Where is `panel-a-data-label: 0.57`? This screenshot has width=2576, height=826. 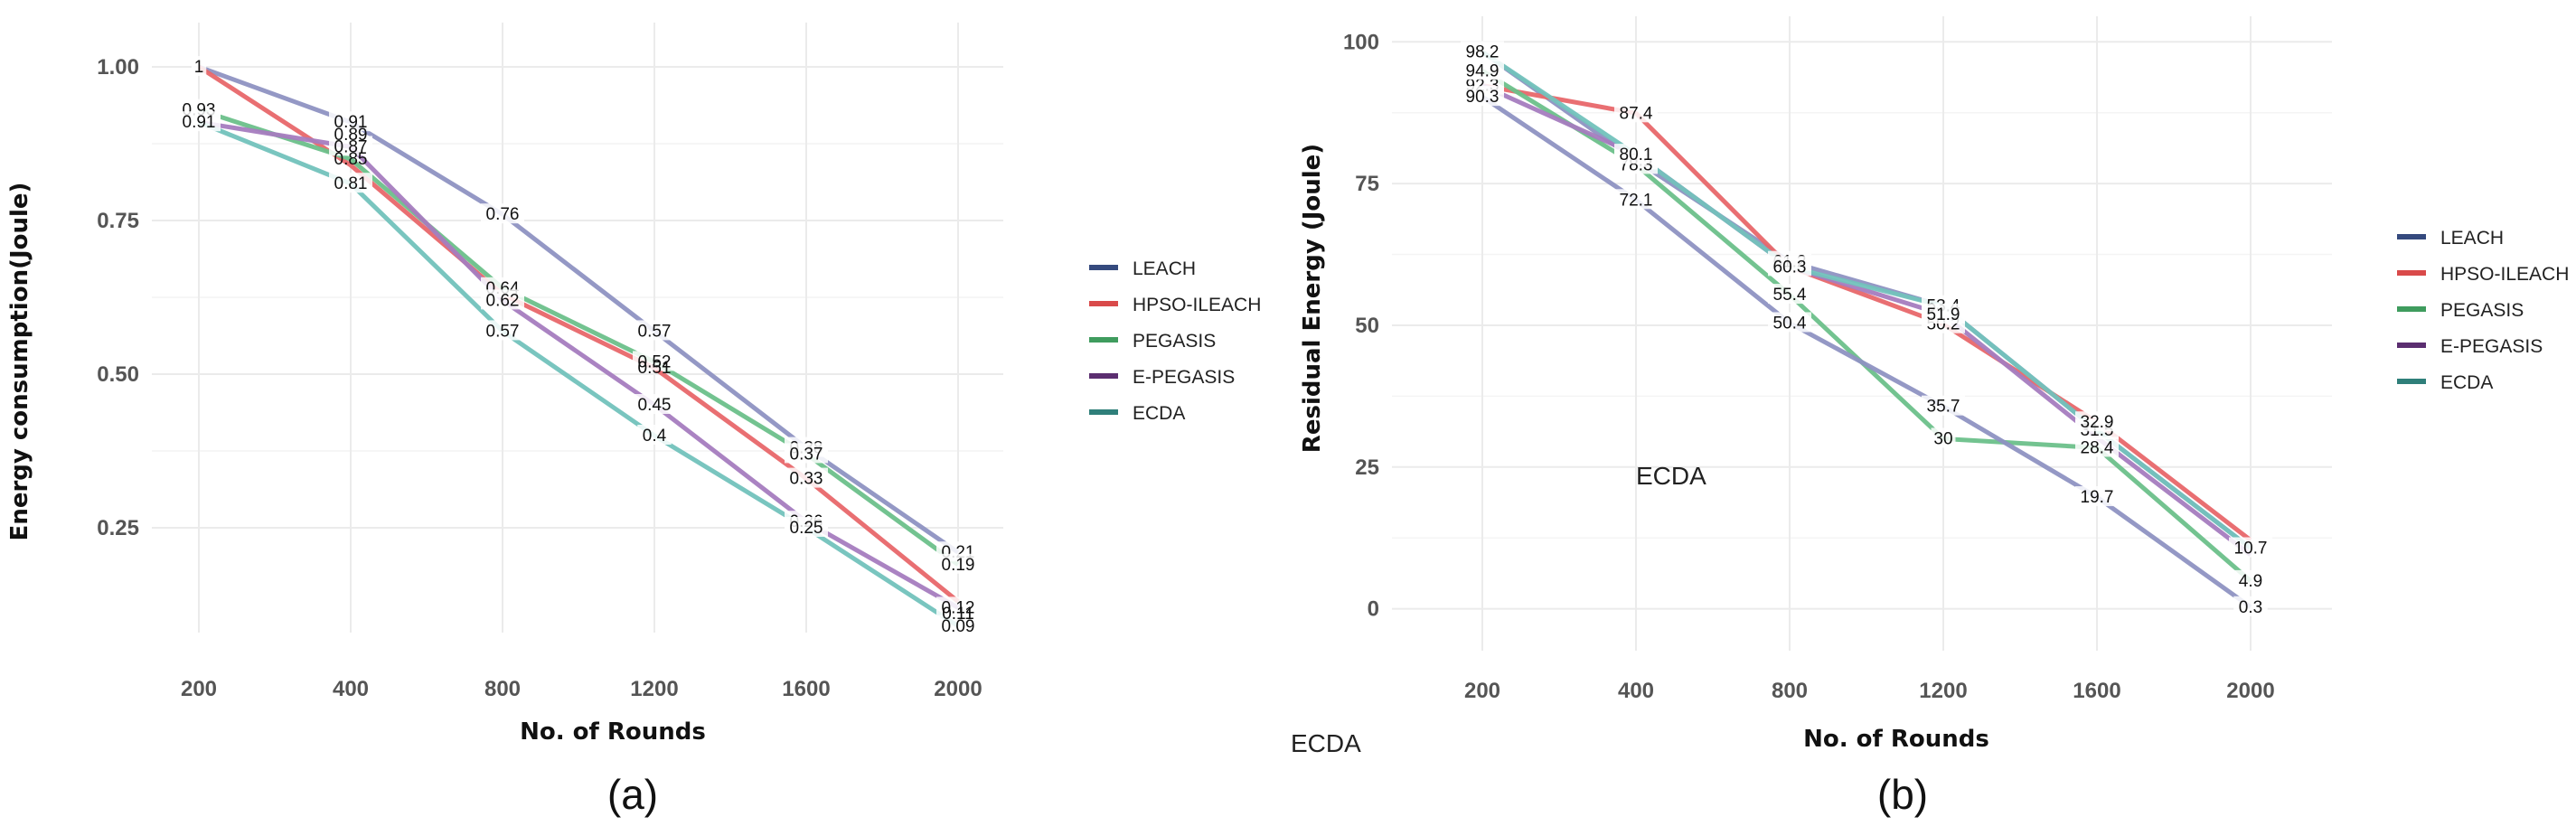 panel-a-data-label: 0.57 is located at coordinates (655, 331).